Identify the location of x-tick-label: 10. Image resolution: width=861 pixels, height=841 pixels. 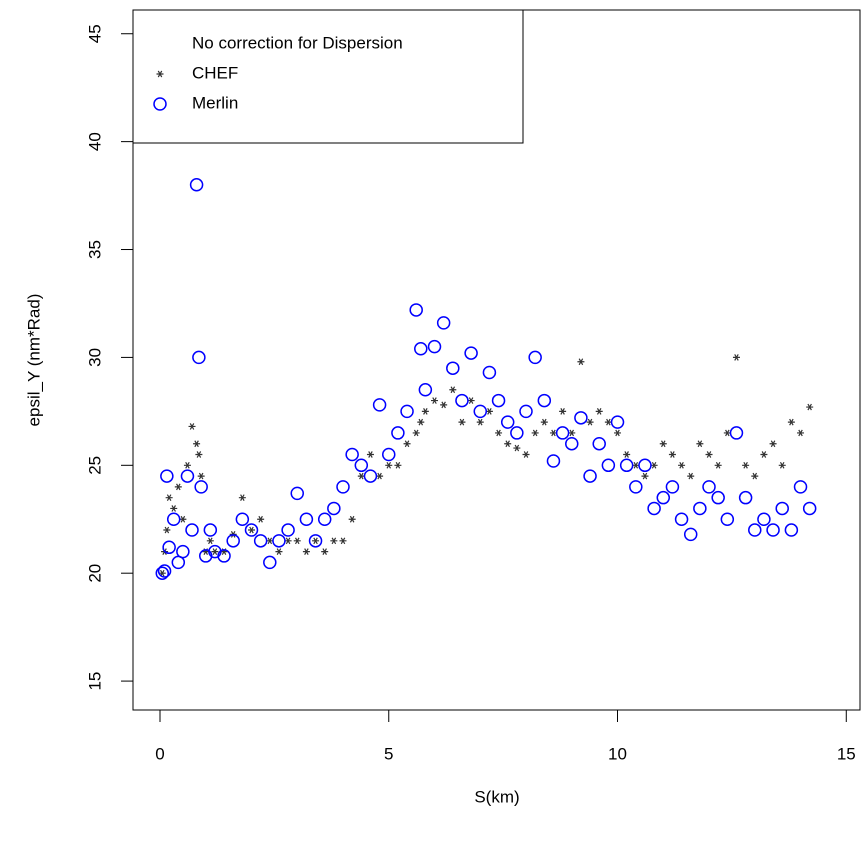
(617, 753).